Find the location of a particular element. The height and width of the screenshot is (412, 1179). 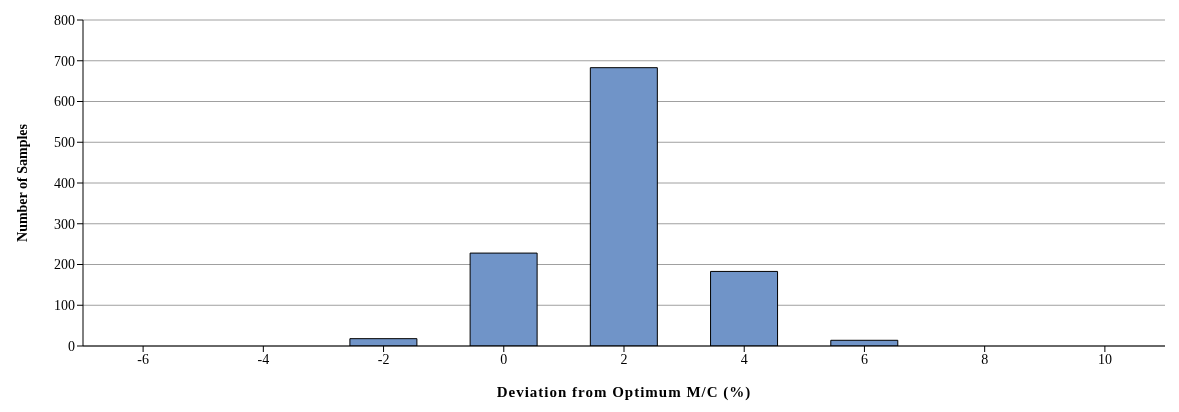

y-tick-label: 0 is located at coordinates (71, 346).